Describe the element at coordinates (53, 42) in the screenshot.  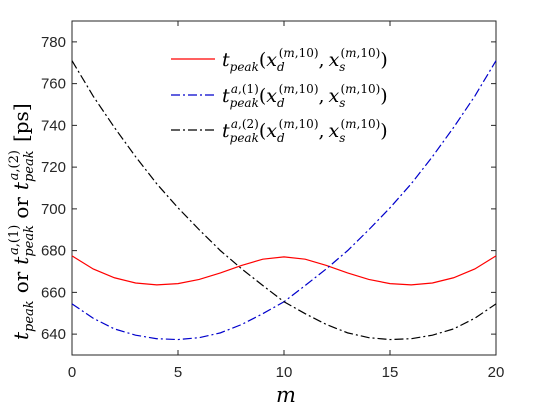
I see `y-tick-label: 780` at that location.